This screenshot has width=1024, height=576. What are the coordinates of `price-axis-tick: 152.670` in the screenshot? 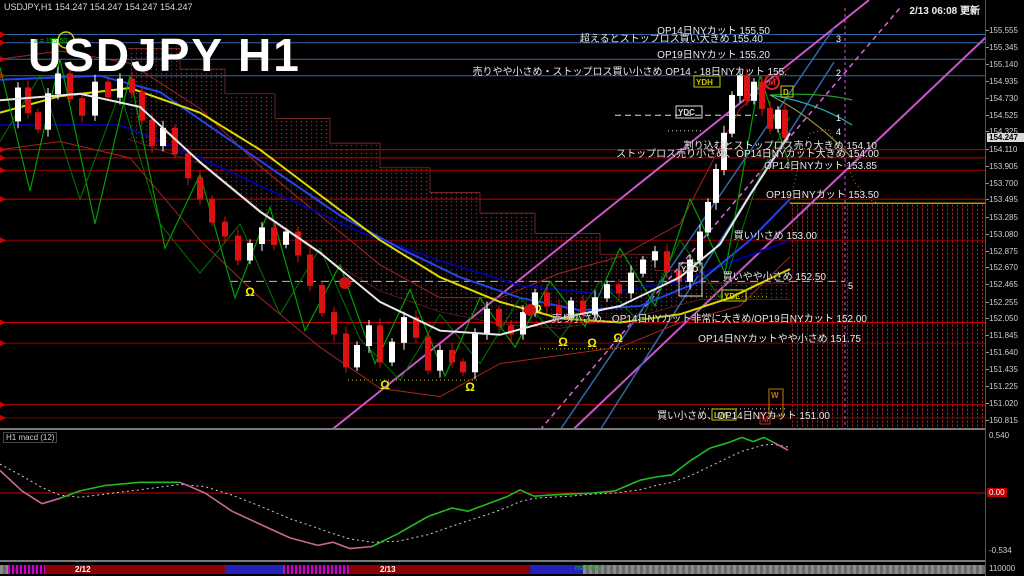 It's located at (1003, 267).